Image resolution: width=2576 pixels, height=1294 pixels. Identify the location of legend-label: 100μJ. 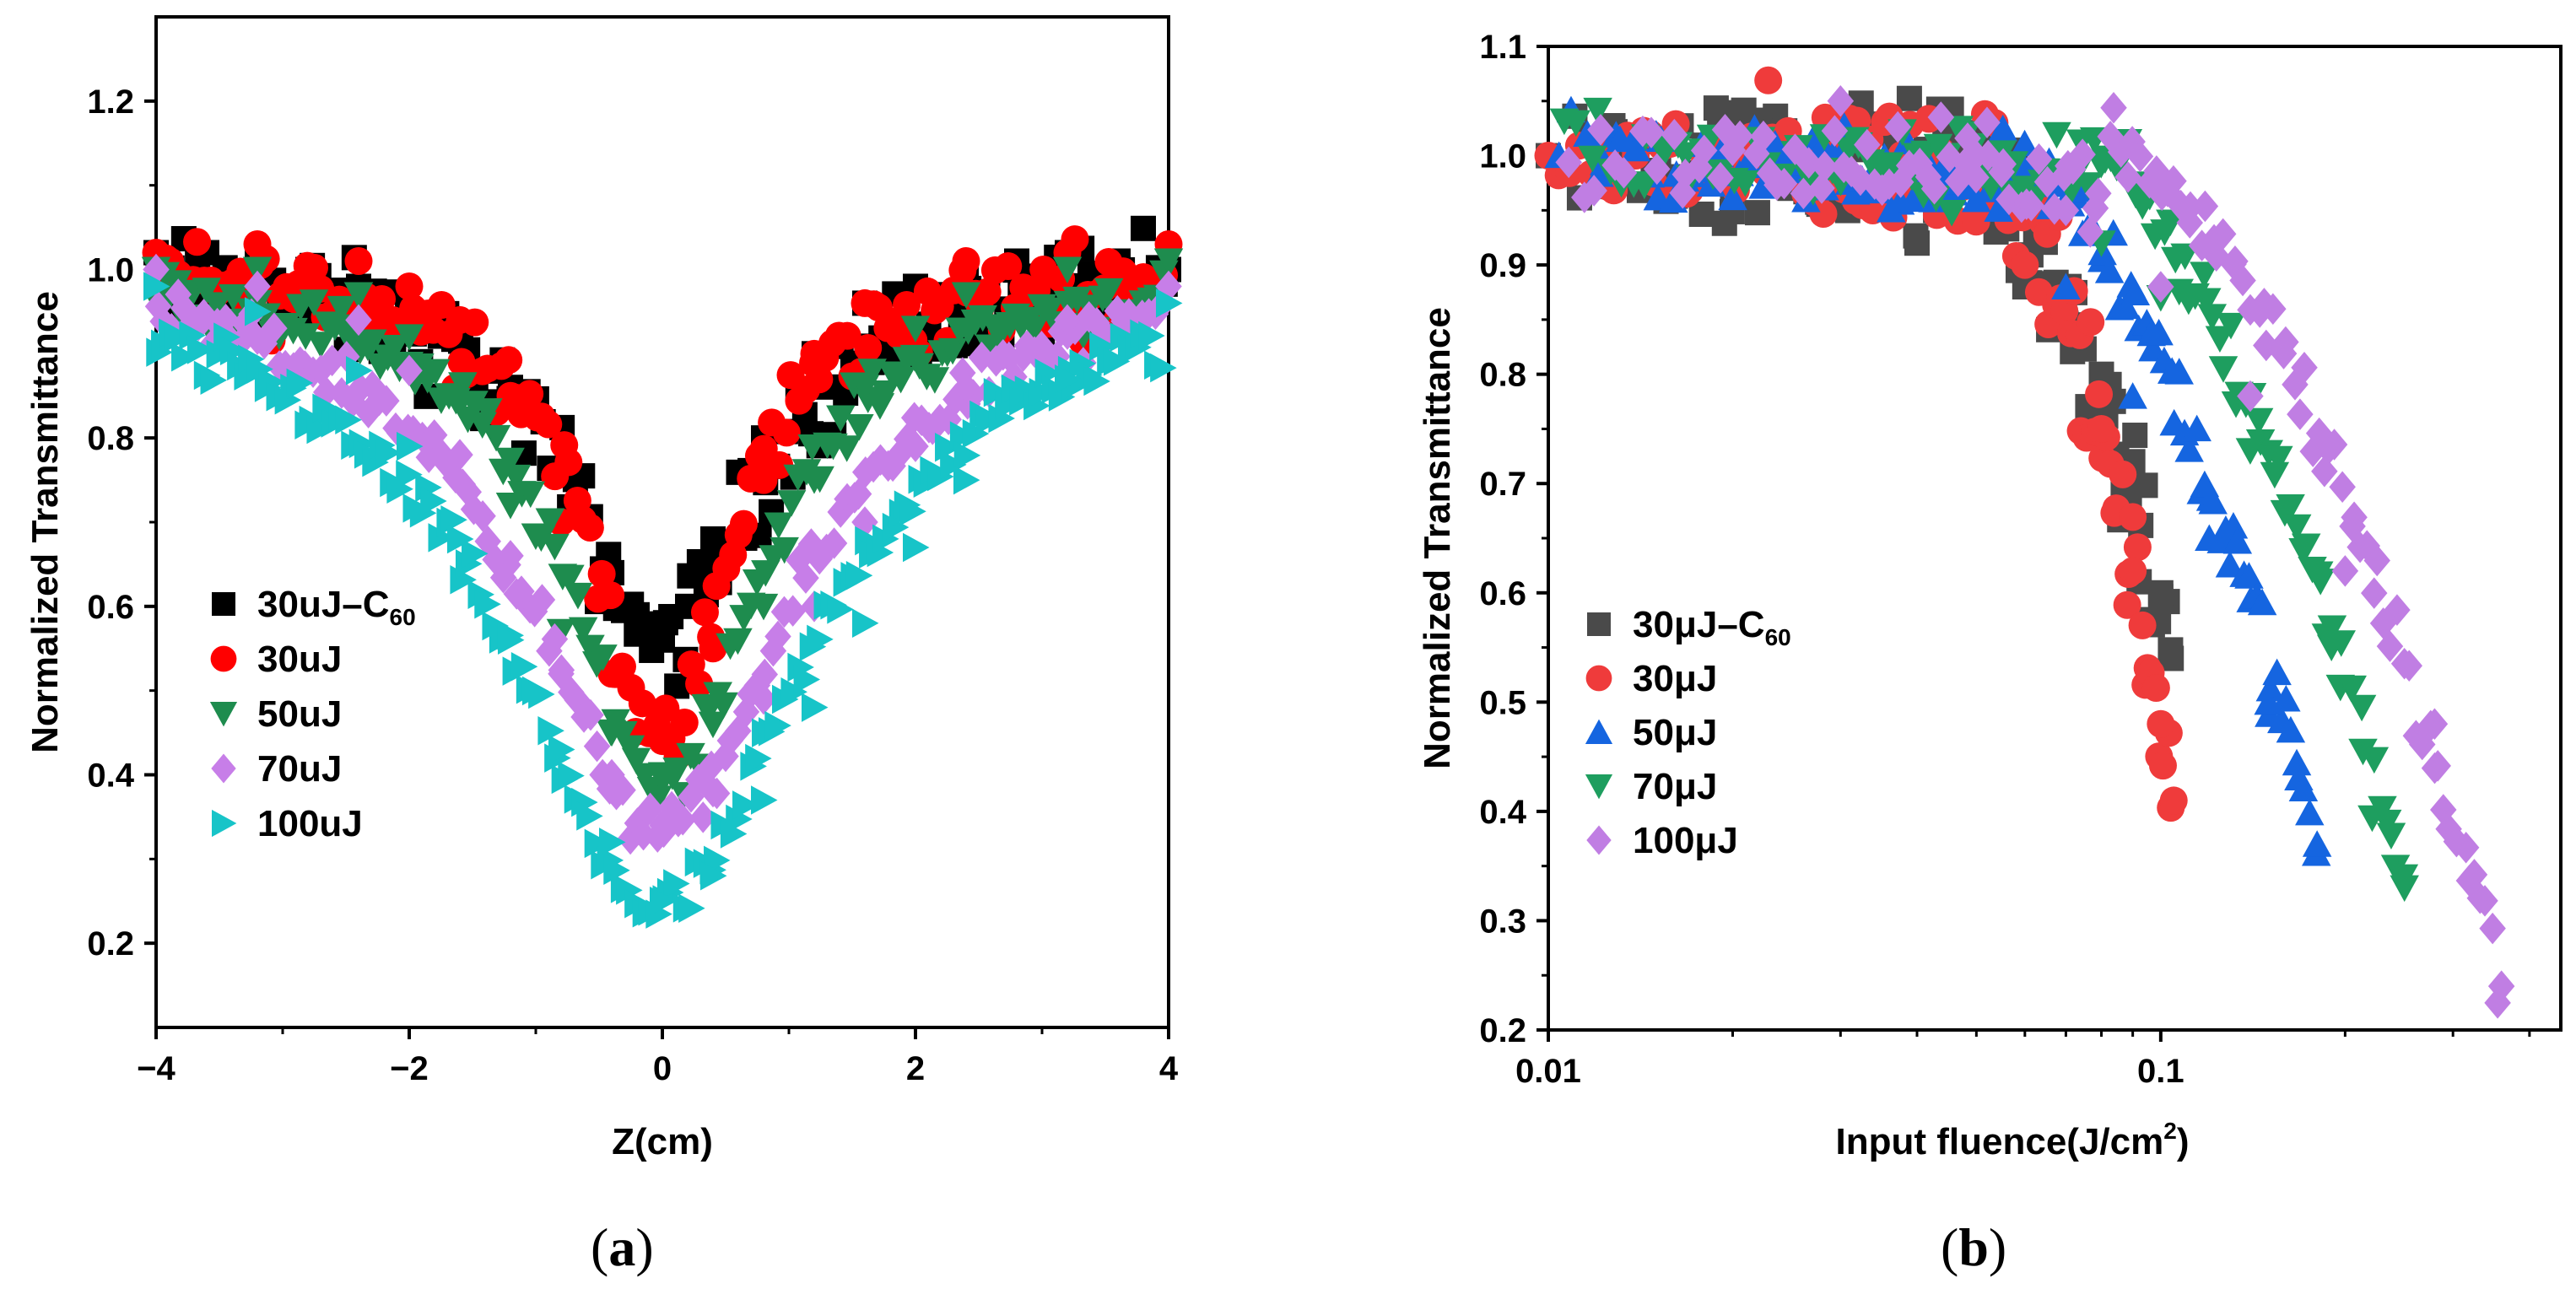
(1685, 841).